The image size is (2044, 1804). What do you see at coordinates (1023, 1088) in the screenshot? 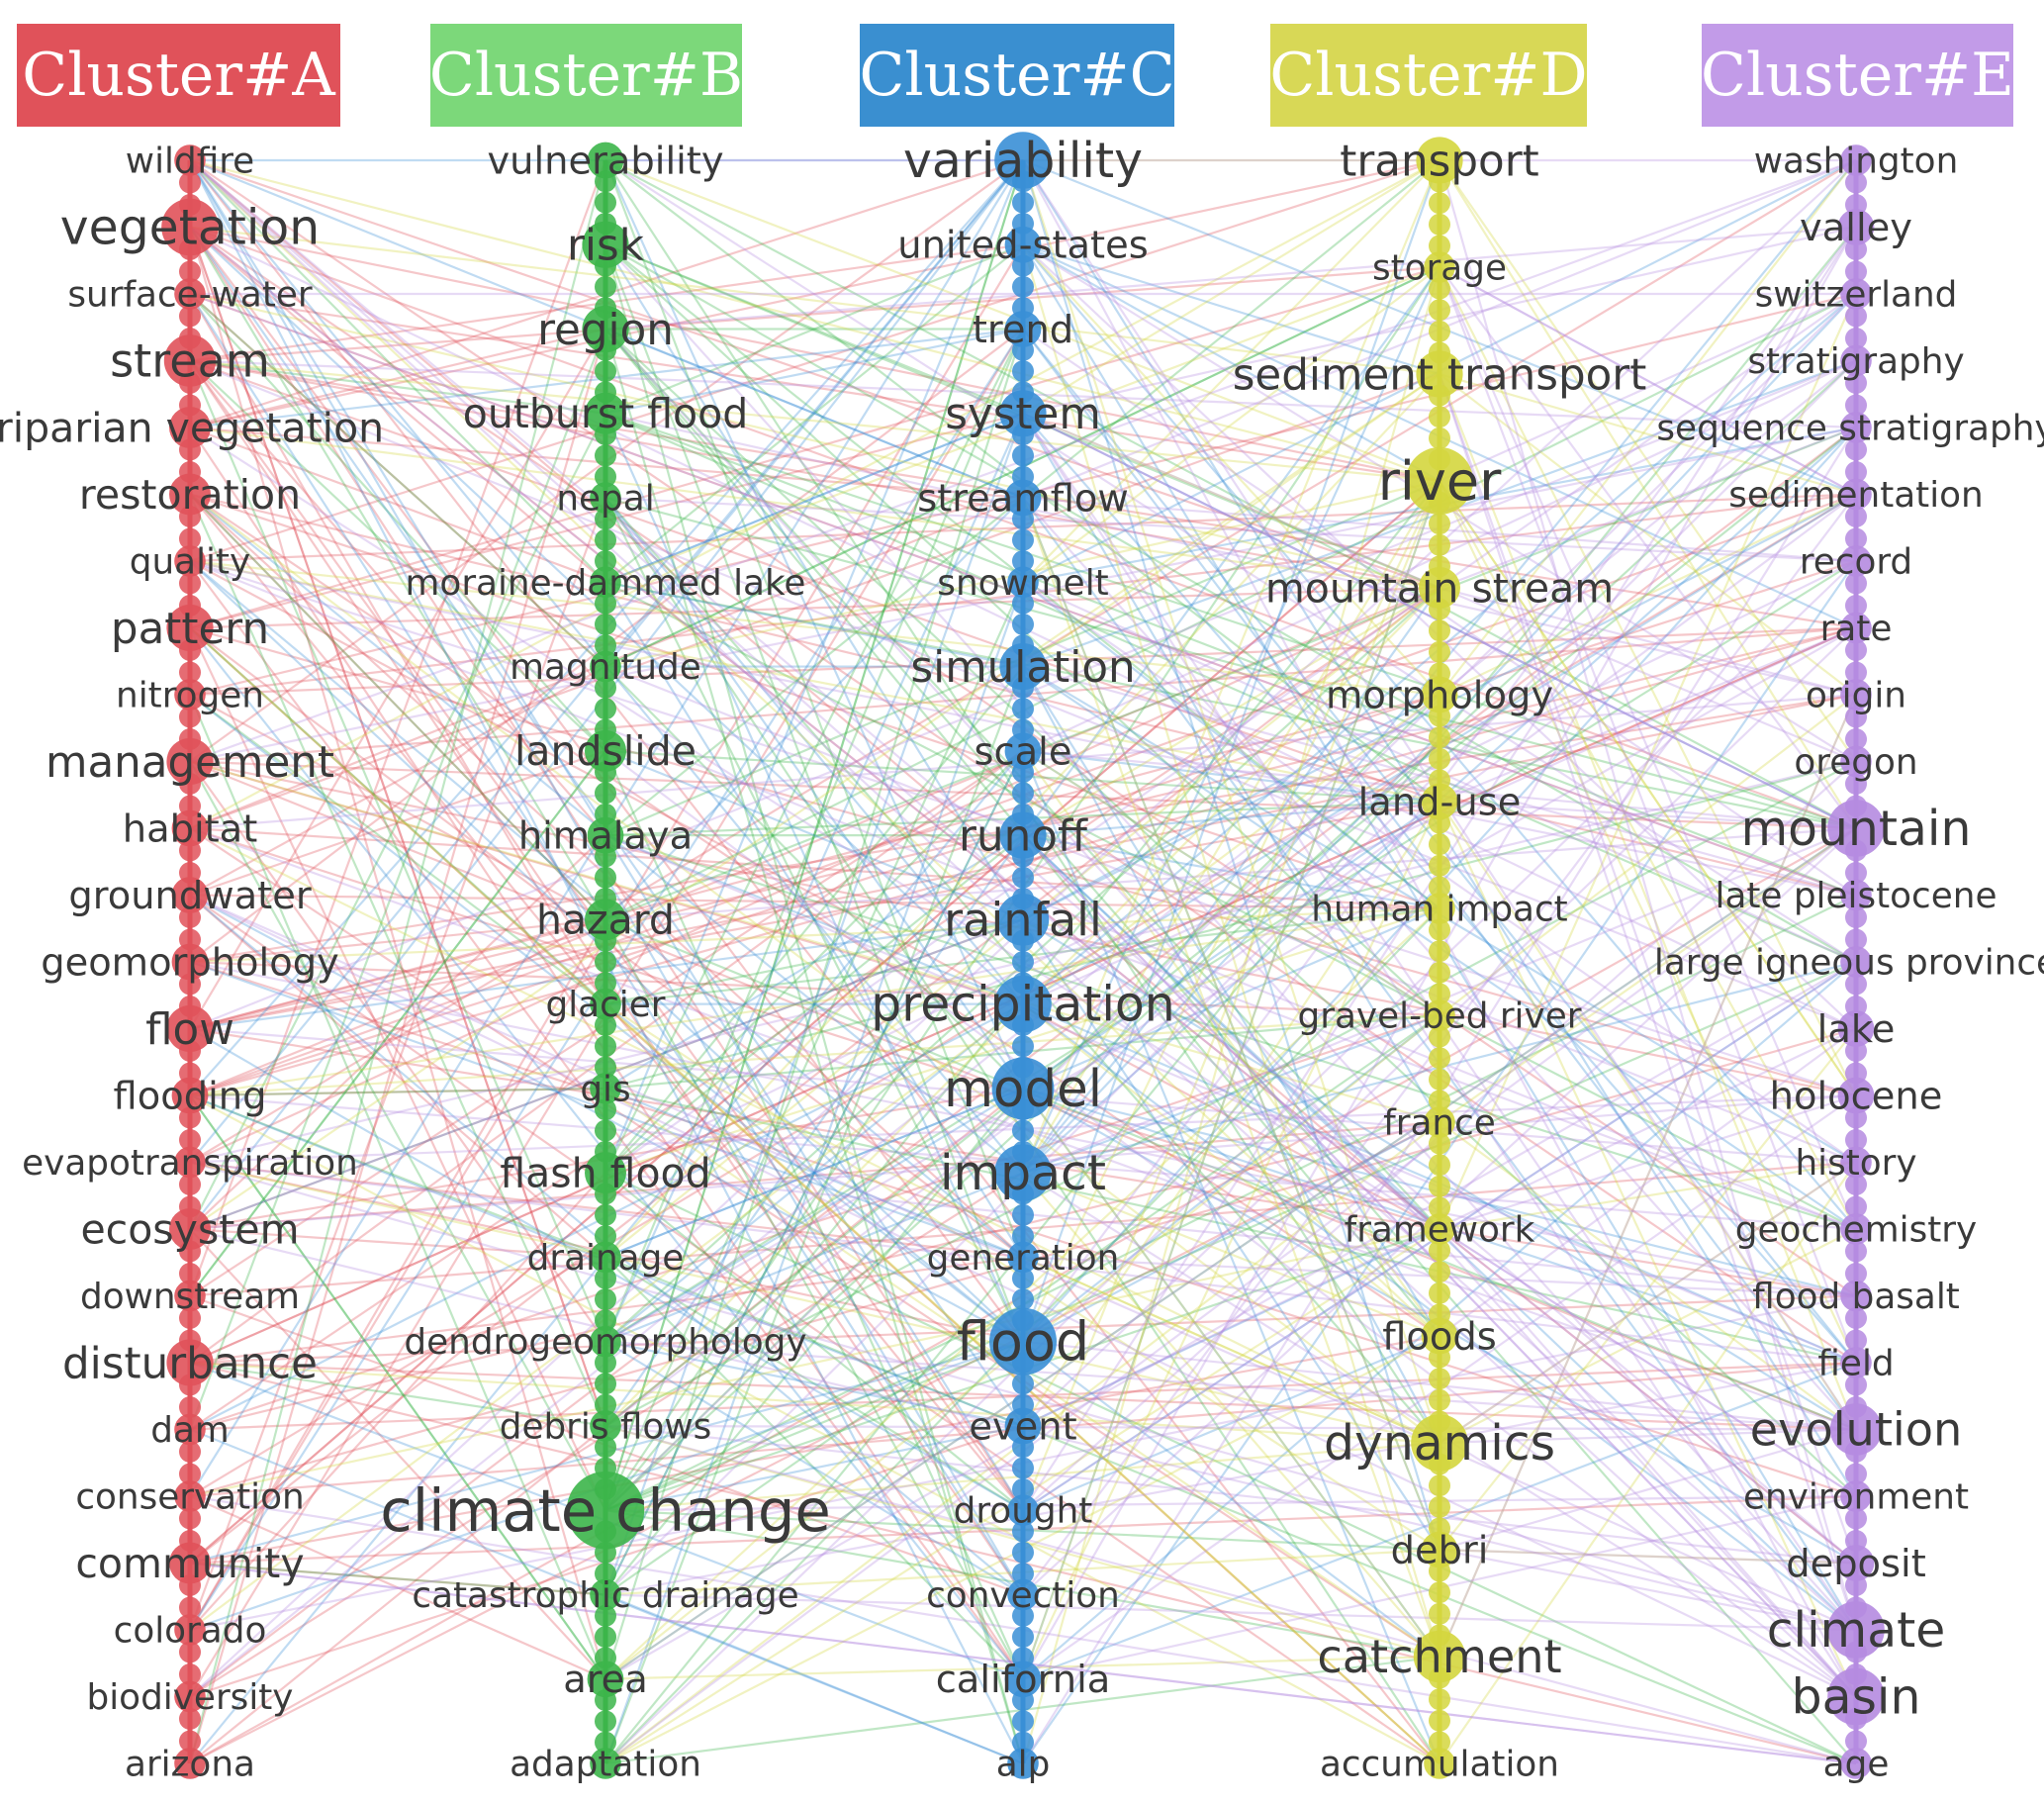
I see `node-model` at bounding box center [1023, 1088].